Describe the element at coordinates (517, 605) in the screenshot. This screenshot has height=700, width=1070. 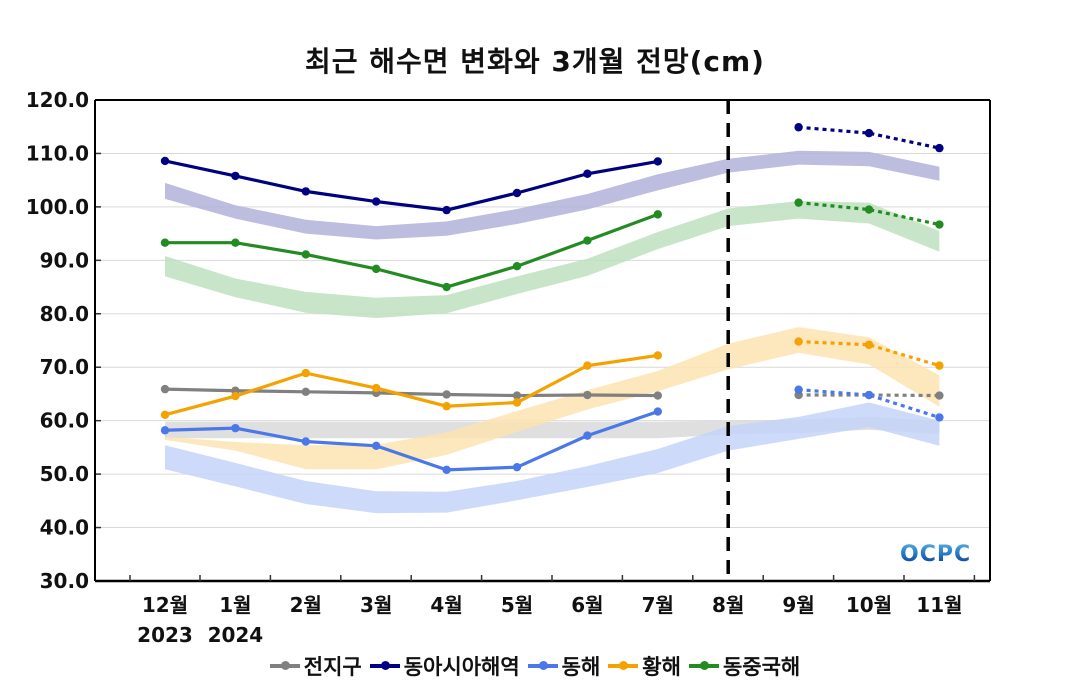
I see `x-tick-label: 5월` at that location.